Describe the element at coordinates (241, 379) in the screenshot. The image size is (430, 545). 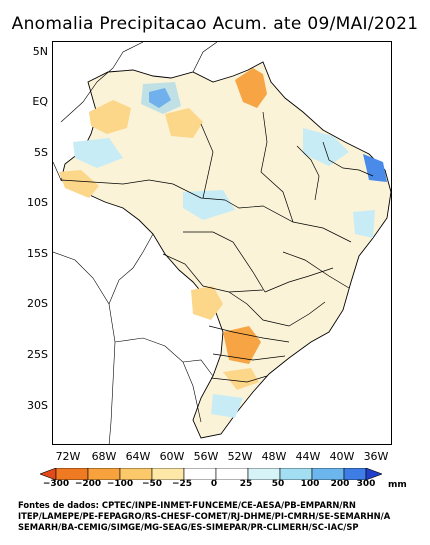
I see `orange-anomaly-sc` at that location.